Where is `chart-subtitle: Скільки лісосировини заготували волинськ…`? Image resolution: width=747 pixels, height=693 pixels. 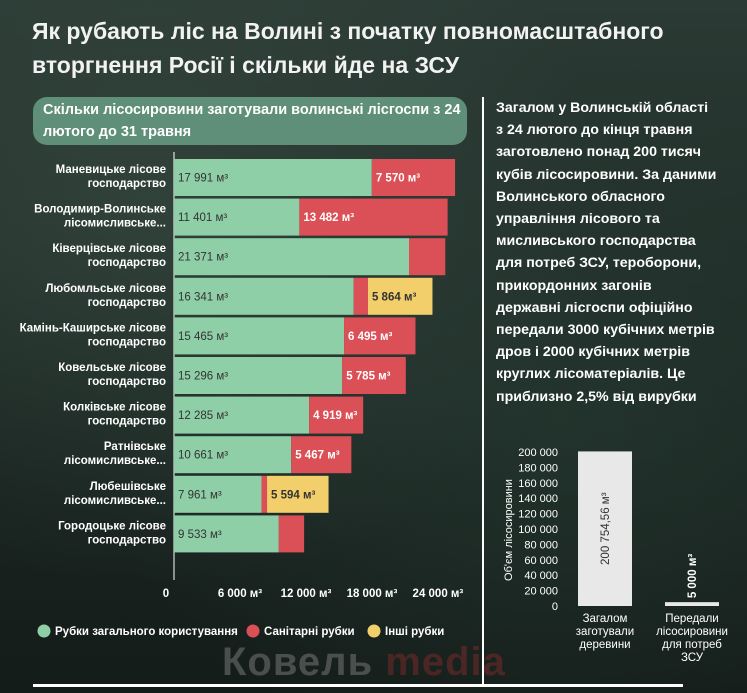
chart-subtitle: Скільки лісосировини заготували волинськ… is located at coordinates (252, 121).